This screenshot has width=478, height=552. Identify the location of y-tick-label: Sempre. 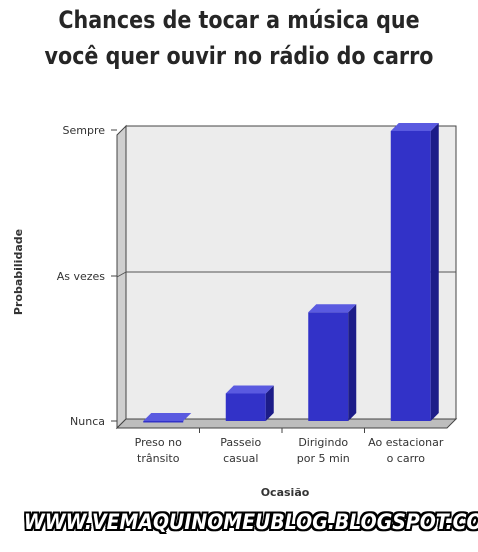
(84, 130).